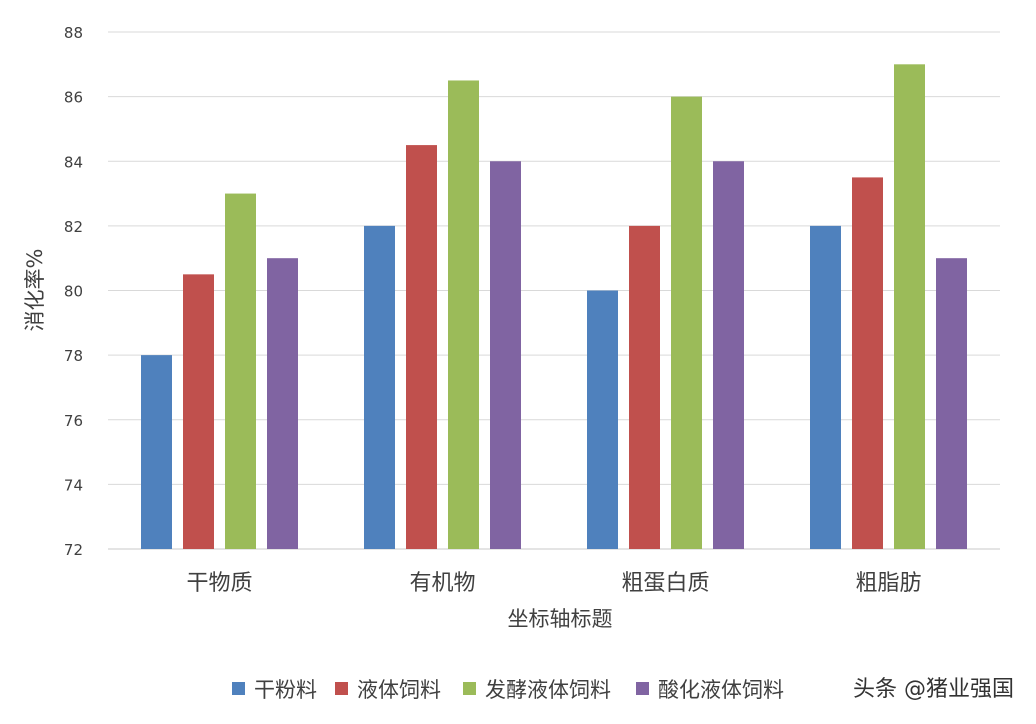 The image size is (1036, 724). Describe the element at coordinates (73, 421) in the screenshot. I see `y-tick-label: 76` at that location.